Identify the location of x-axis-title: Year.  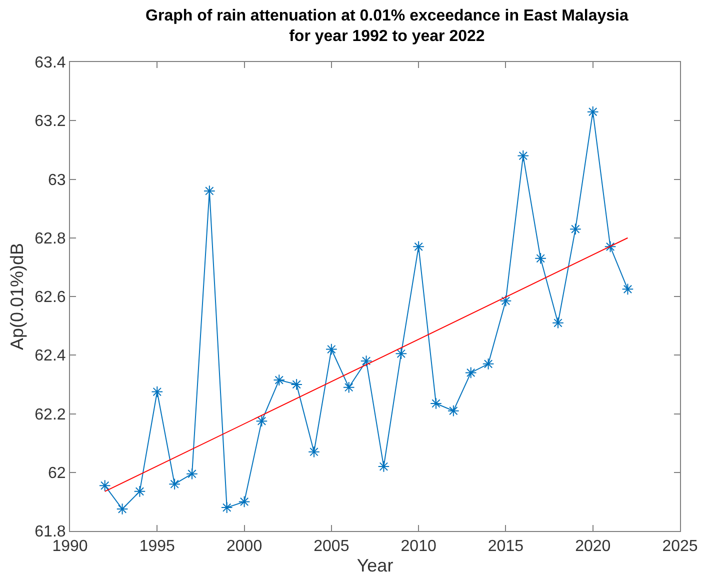
(375, 565).